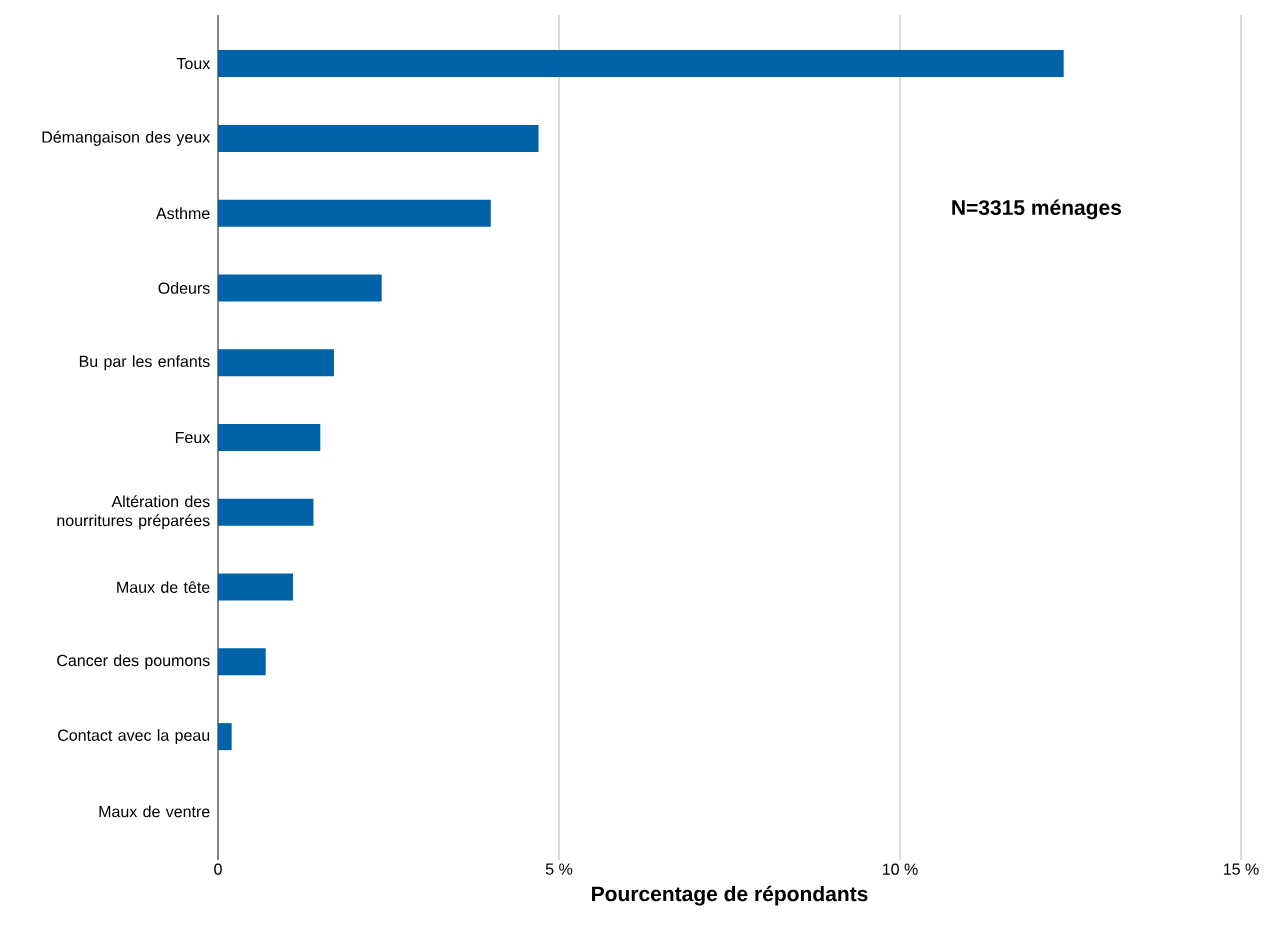 The image size is (1265, 927). What do you see at coordinates (154, 811) in the screenshot?
I see `y-tick-label: Maux de ventre` at bounding box center [154, 811].